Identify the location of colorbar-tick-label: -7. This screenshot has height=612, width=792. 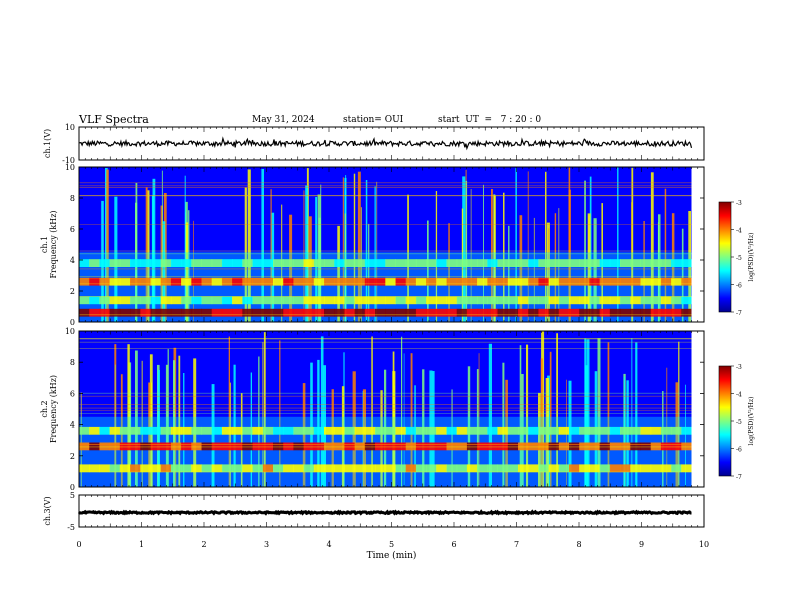
(739, 477).